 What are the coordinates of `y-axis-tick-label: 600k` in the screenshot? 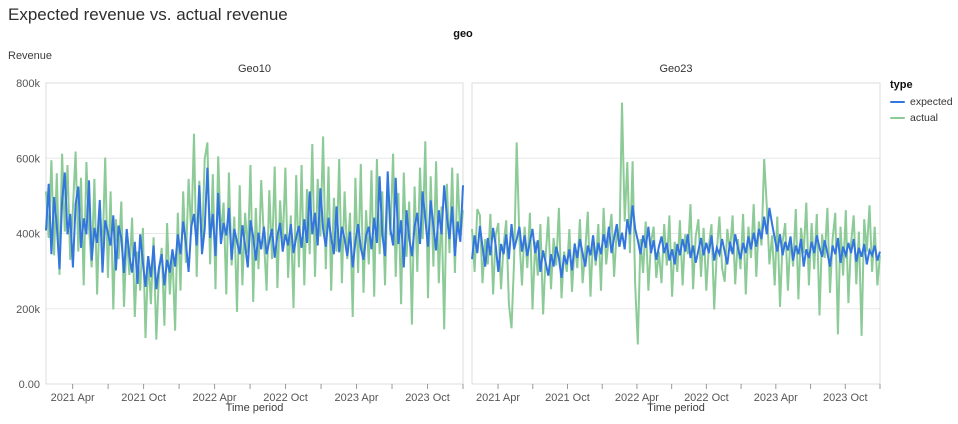 It's located at (28, 159).